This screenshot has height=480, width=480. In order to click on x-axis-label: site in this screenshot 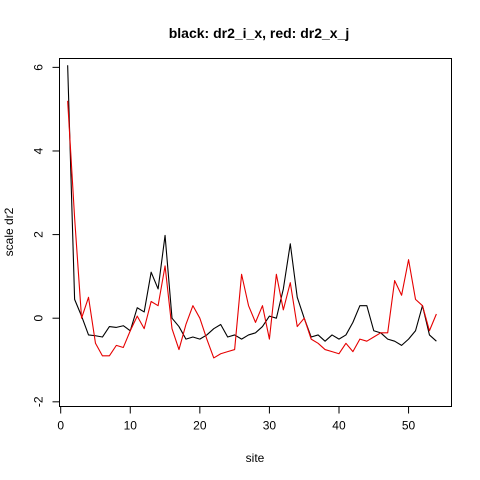, I will do `click(255, 458)`.